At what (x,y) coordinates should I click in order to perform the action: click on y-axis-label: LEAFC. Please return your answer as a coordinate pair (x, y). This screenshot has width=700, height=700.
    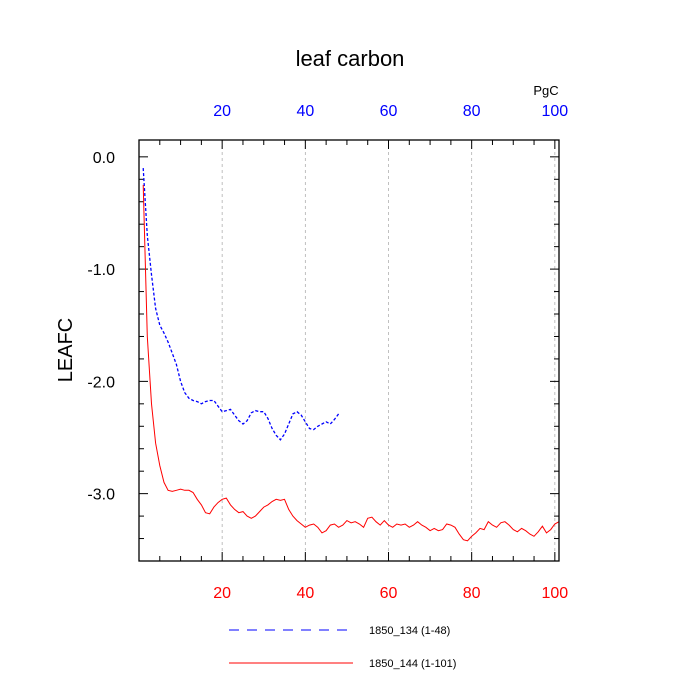
    Looking at the image, I should click on (66, 350).